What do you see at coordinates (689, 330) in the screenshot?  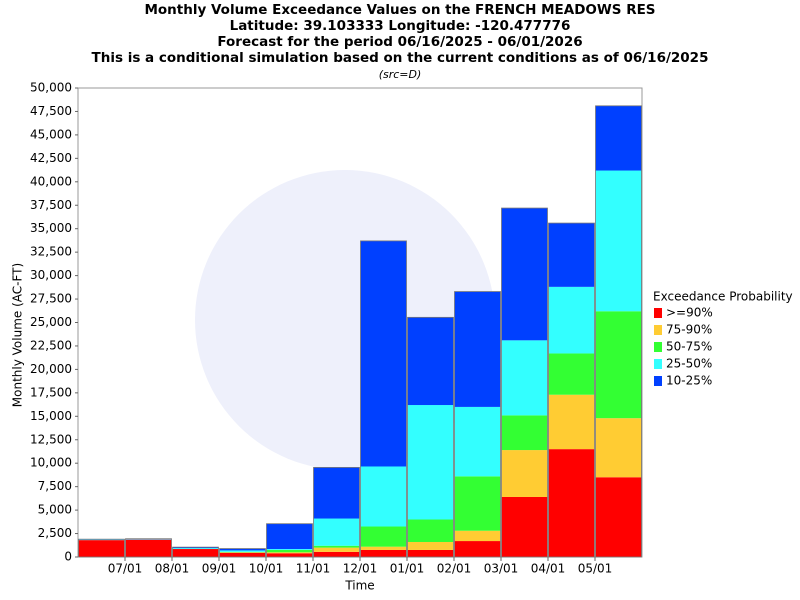 I see `legend-label: 75-90%` at bounding box center [689, 330].